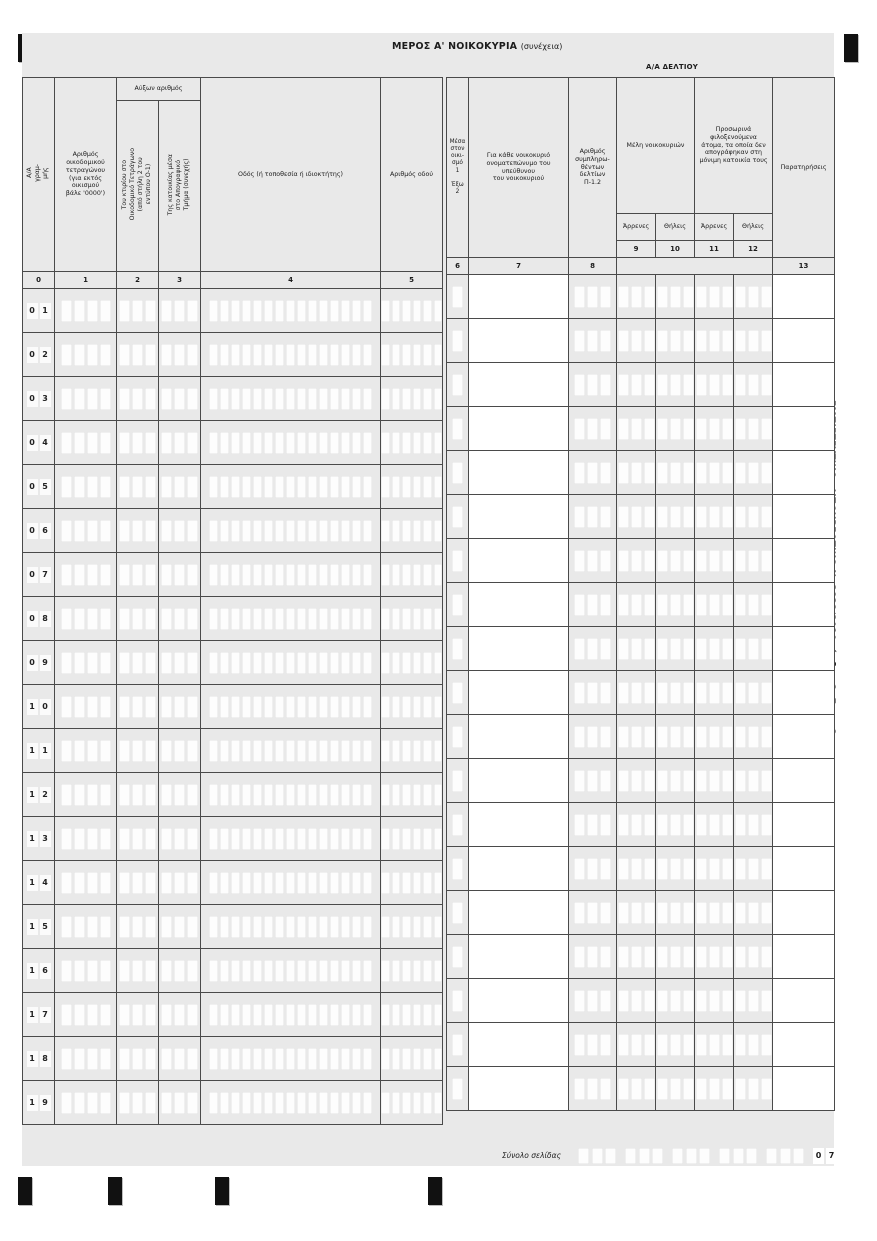  Describe the element at coordinates (179, 618) in the screenshot. I see `cell-dwelling-number` at that location.